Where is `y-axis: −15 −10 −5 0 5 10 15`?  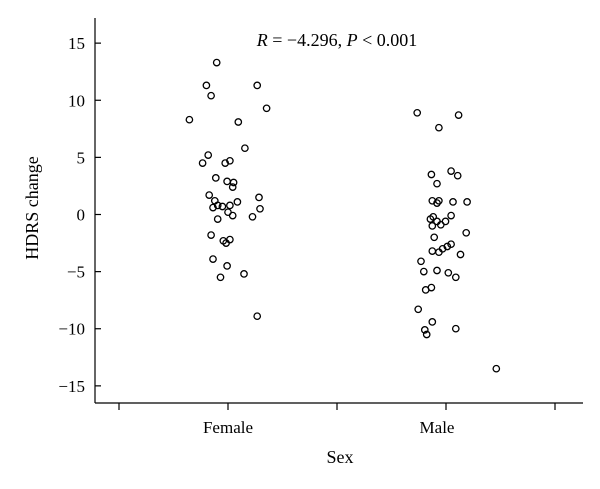 y-axis: −15 −10 −5 0 5 10 15 is located at coordinates (79, 210).